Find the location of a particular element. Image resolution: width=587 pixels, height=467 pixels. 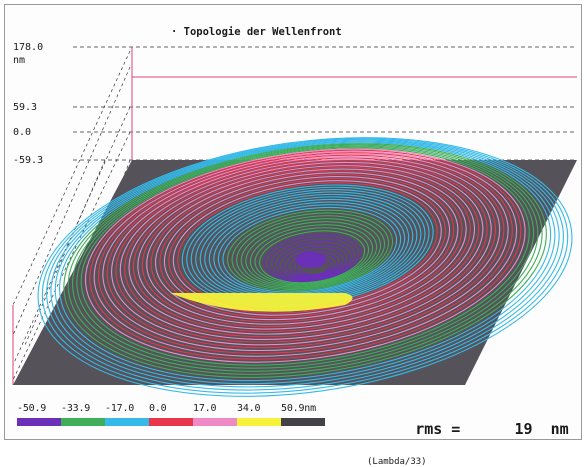

legend-values: -50.9 -33.9 -17.0 0.0 17.0 34.0 50.9nm is located at coordinates (171, 408).